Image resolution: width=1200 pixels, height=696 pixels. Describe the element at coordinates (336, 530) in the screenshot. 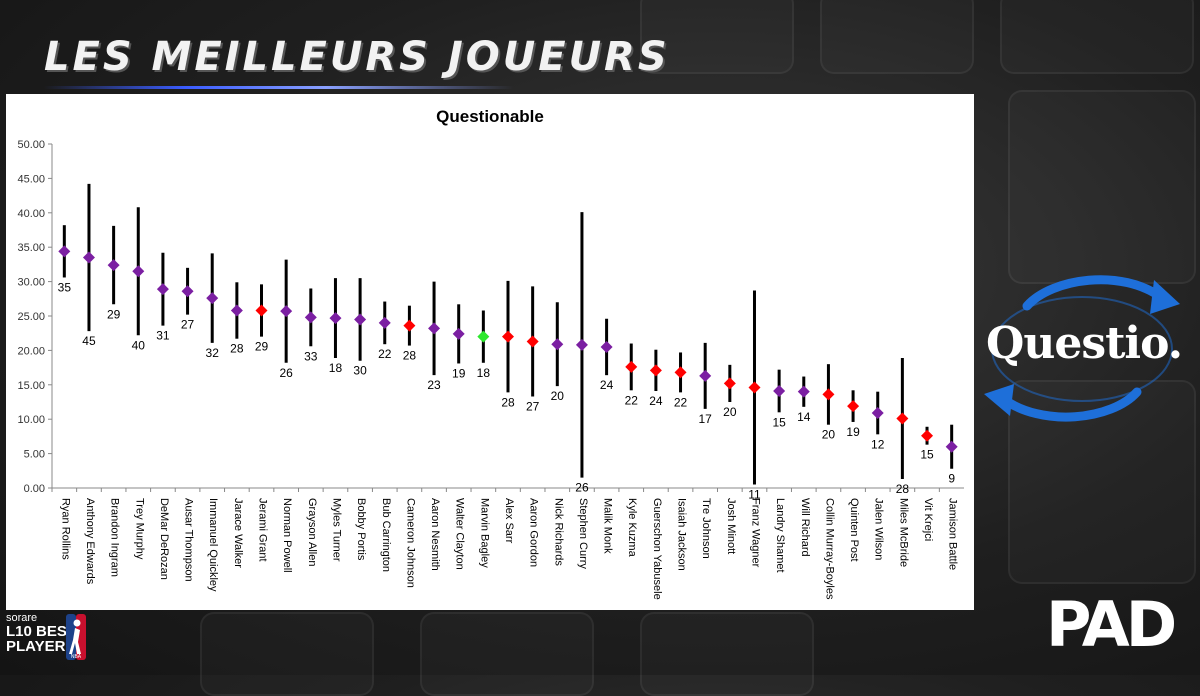

I see `x-category-label: Myles Turner` at that location.